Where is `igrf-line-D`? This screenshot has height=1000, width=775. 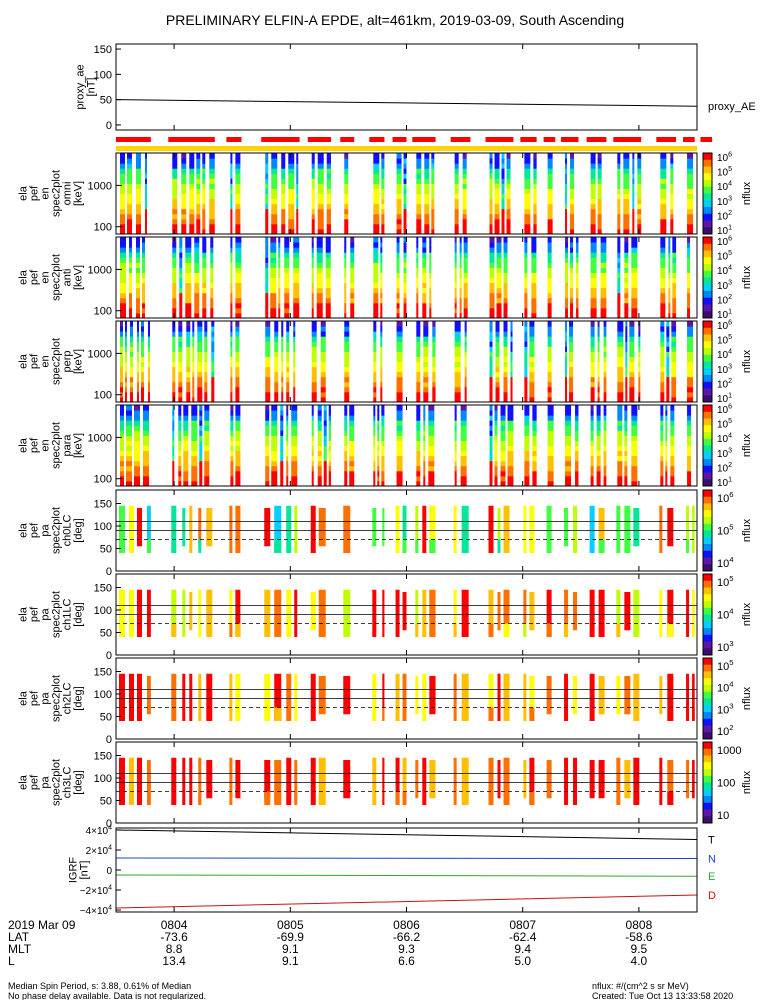 igrf-line-D is located at coordinates (406, 901).